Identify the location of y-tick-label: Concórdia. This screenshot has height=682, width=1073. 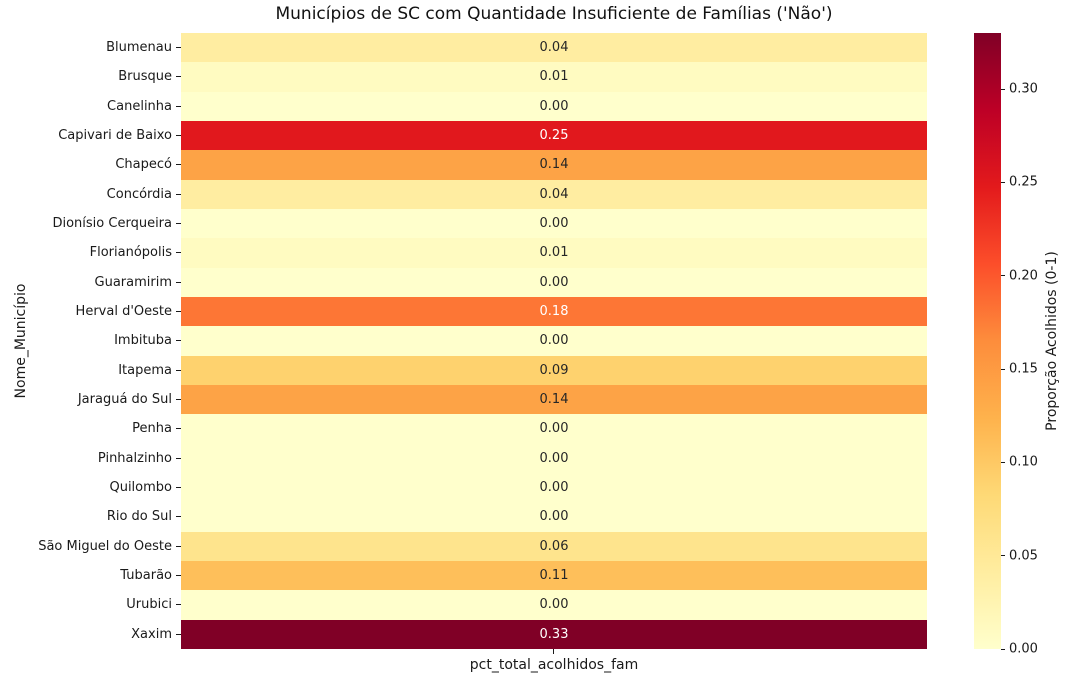
(139, 194).